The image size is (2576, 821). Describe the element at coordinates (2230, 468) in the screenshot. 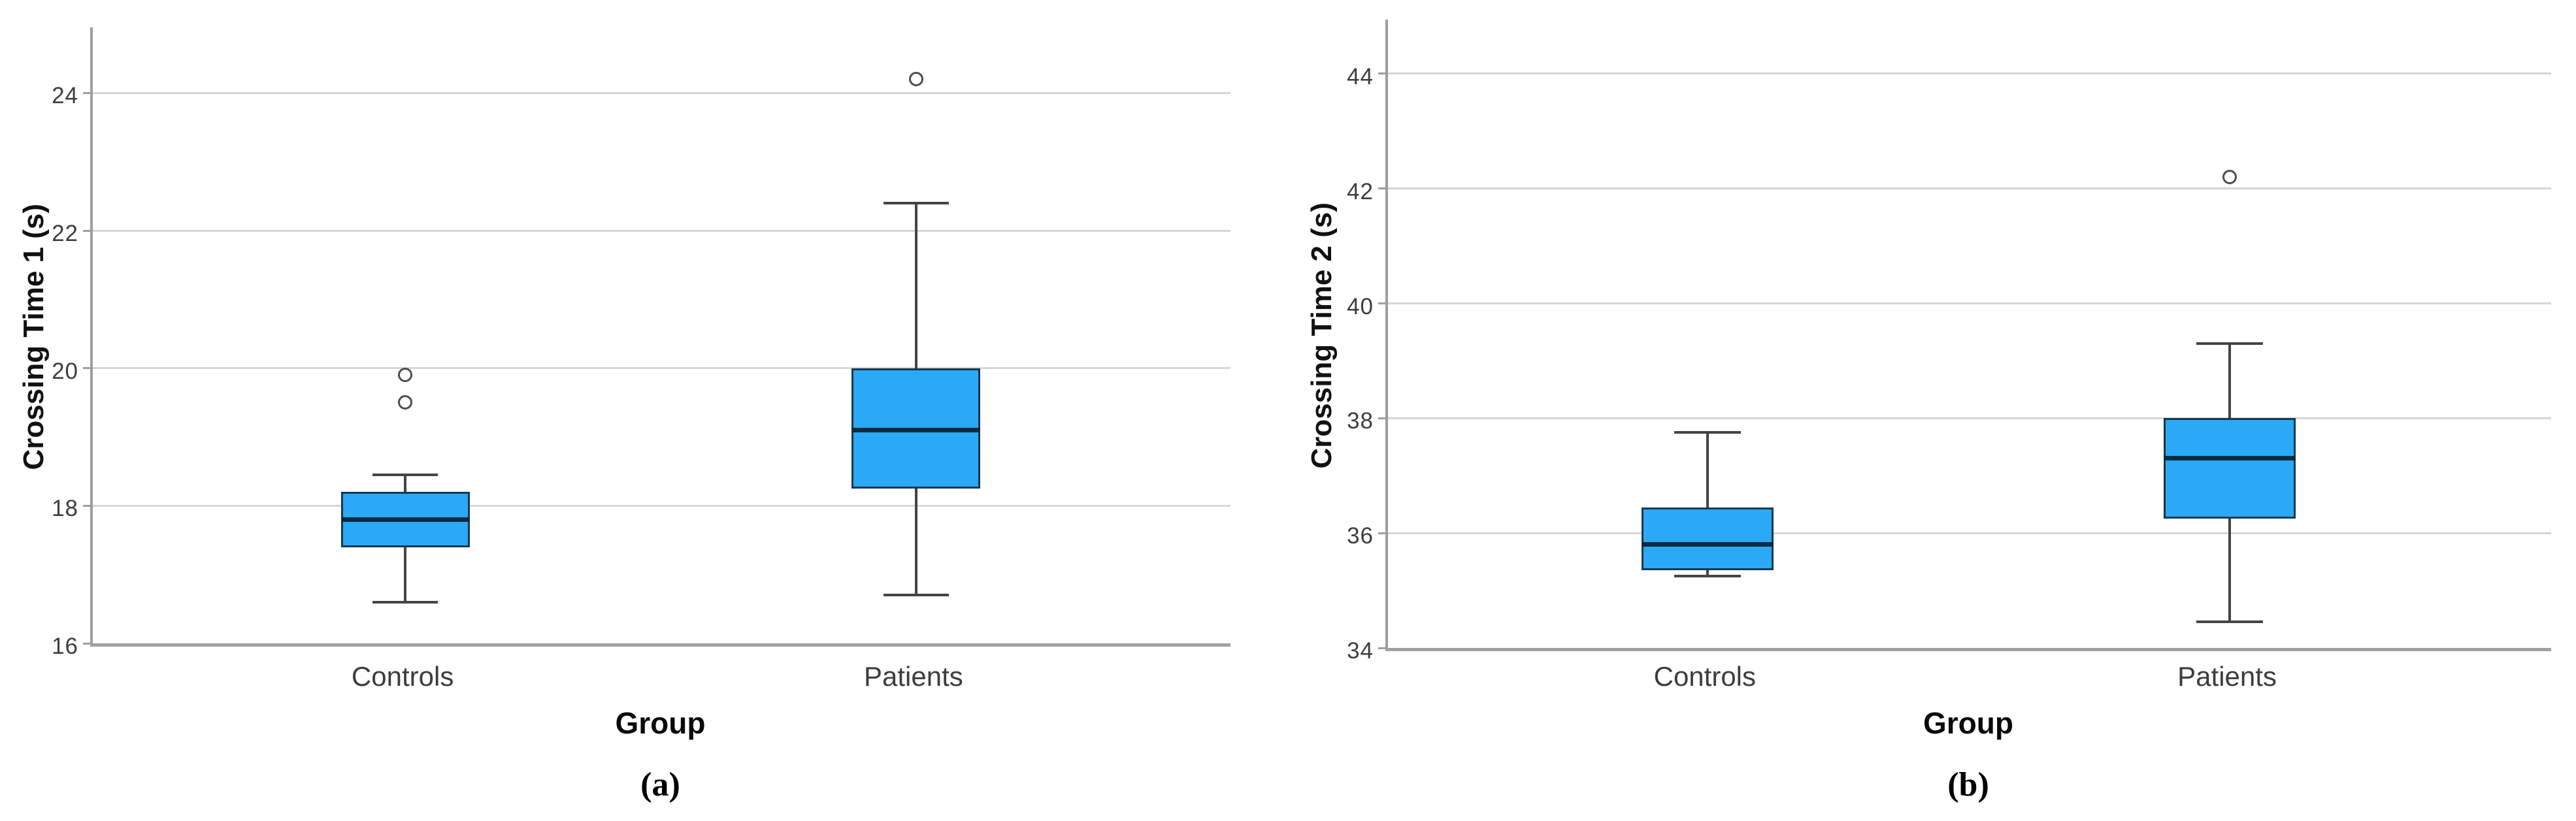

I see `box-patients` at that location.